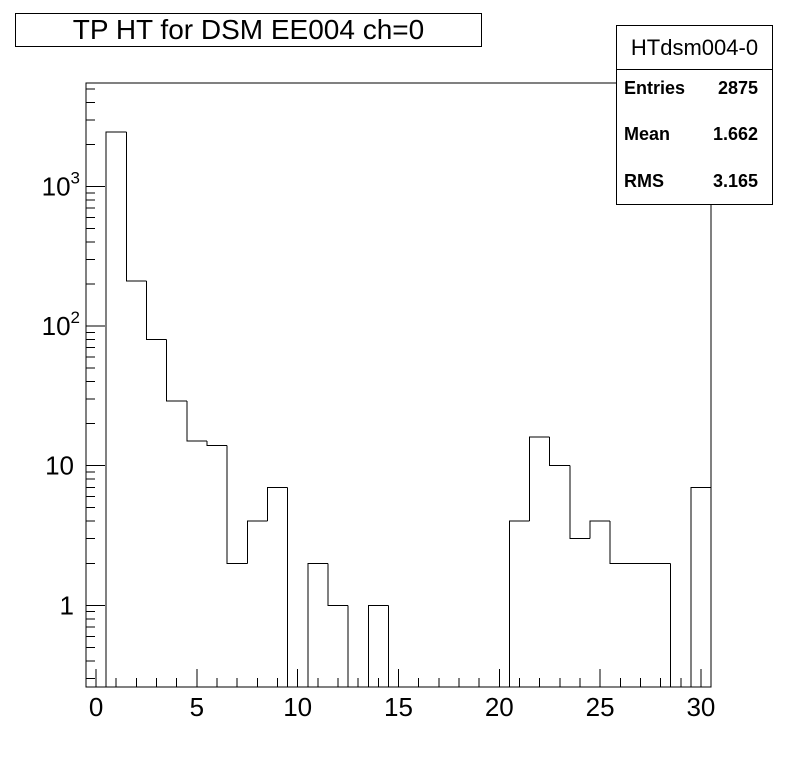 The width and height of the screenshot is (796, 772). I want to click on stats-label: Mean, so click(647, 134).